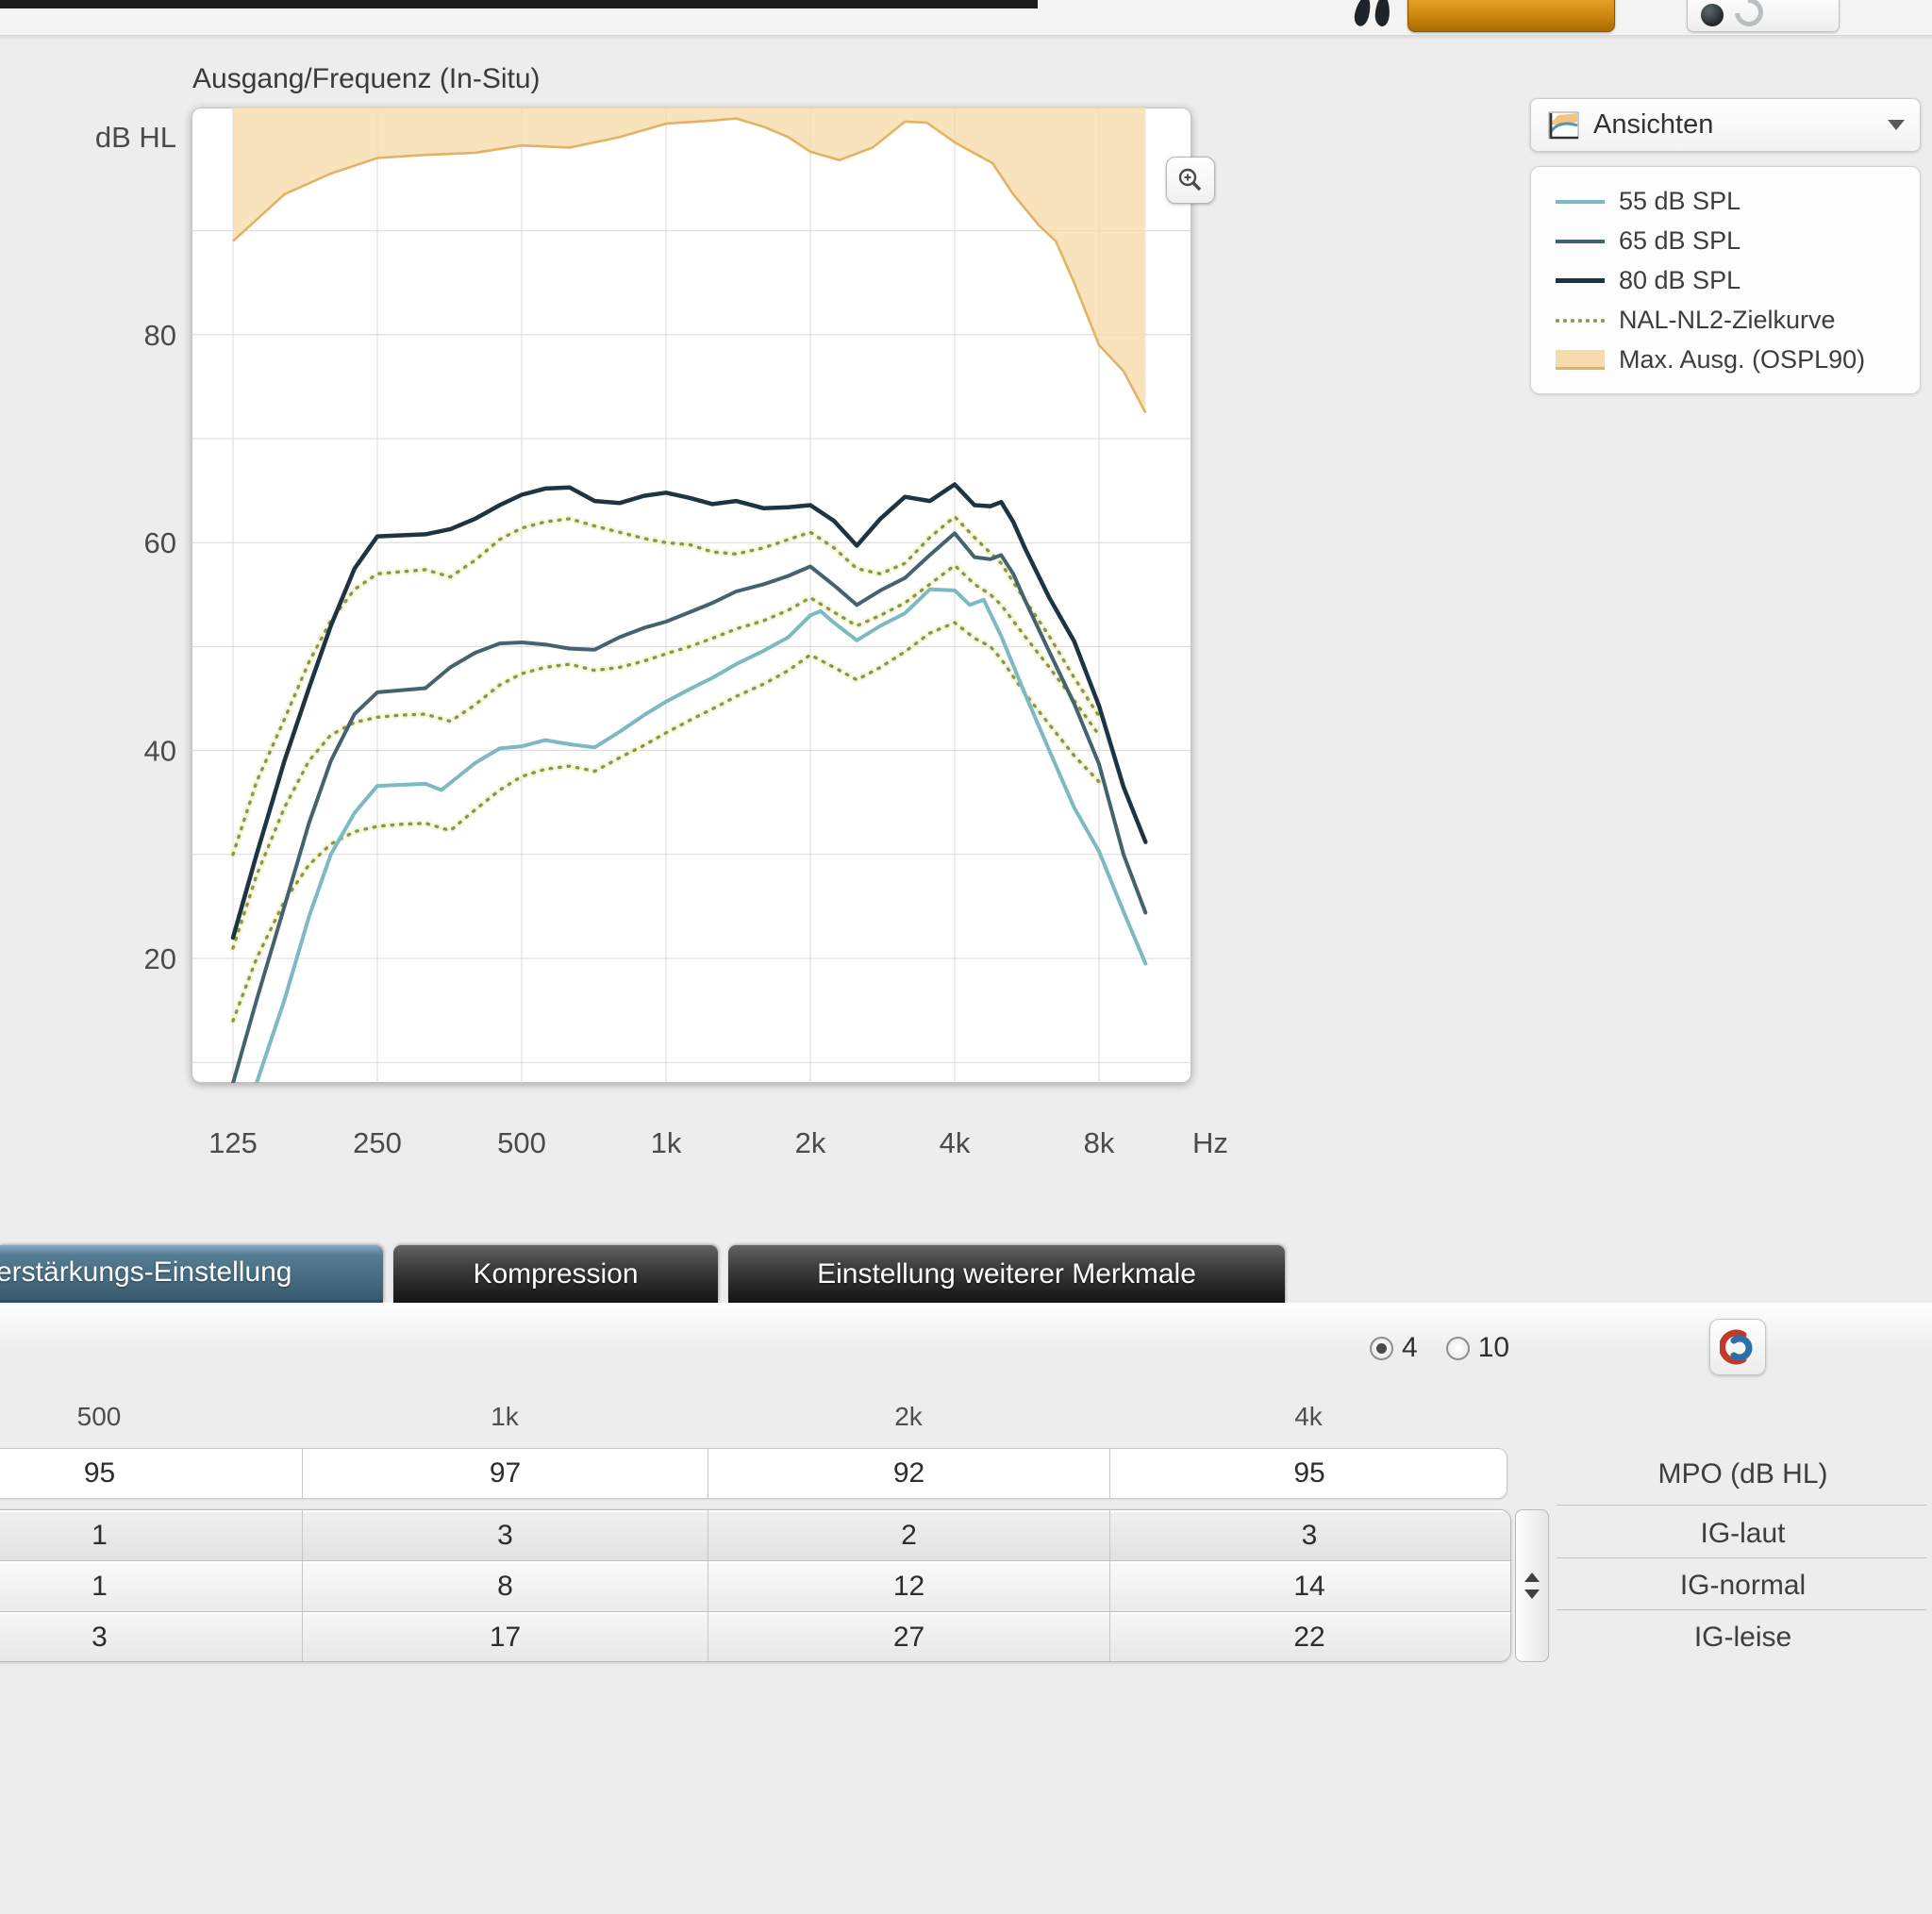 The image size is (1932, 1914). I want to click on step-down-icon, so click(1532, 1594).